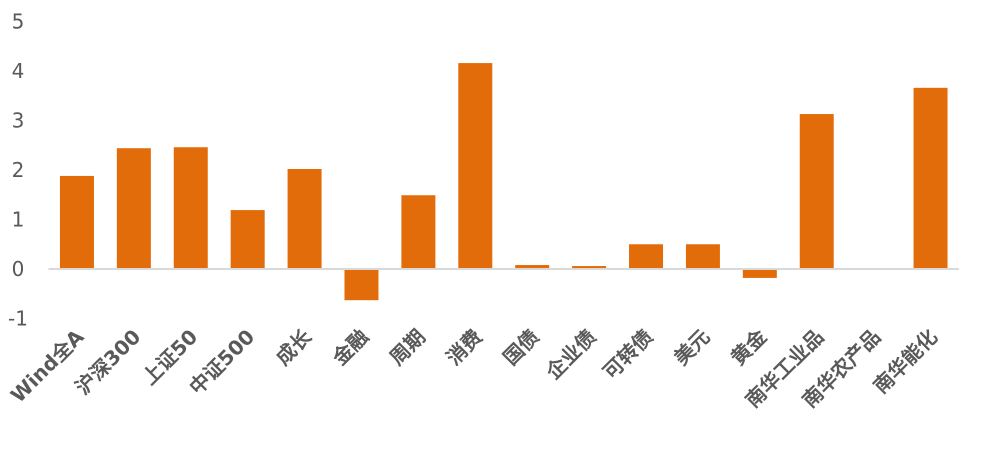 Image resolution: width=982 pixels, height=456 pixels. Describe the element at coordinates (571, 355) in the screenshot. I see `x-tick-label: 企业债` at that location.